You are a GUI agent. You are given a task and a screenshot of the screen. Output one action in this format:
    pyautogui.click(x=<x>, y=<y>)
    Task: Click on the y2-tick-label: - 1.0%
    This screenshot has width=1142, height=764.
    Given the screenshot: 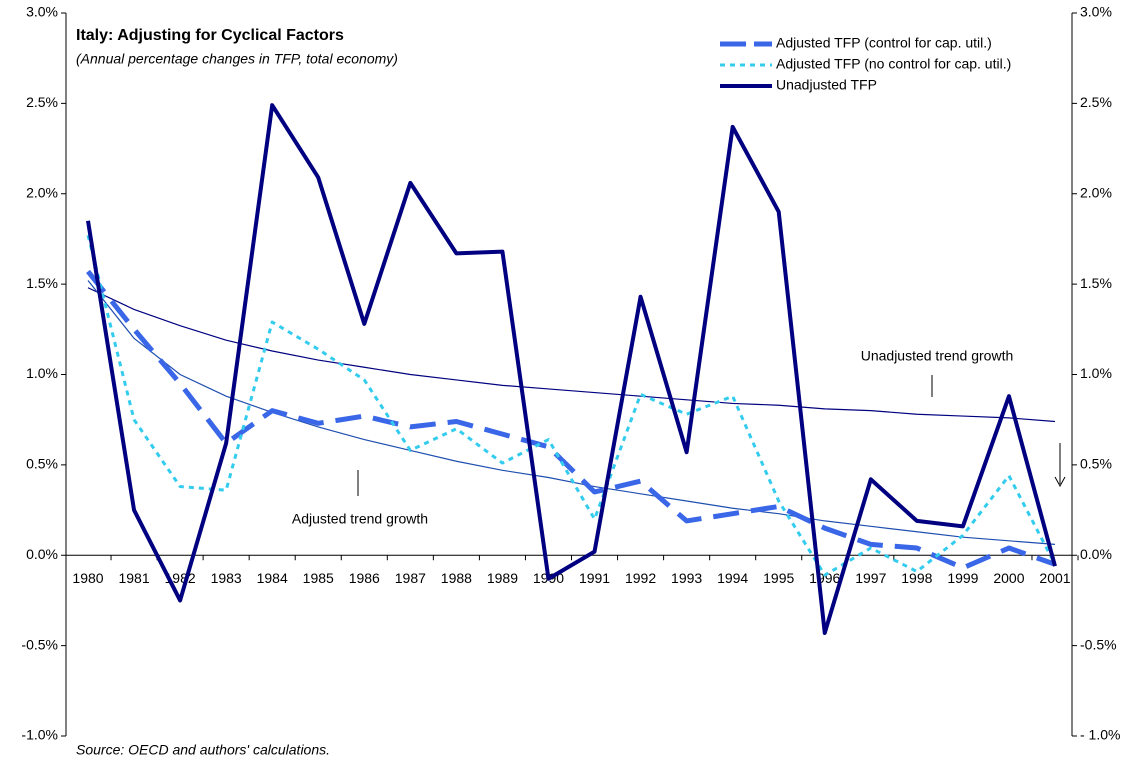 What is the action you would take?
    pyautogui.click(x=1100, y=735)
    